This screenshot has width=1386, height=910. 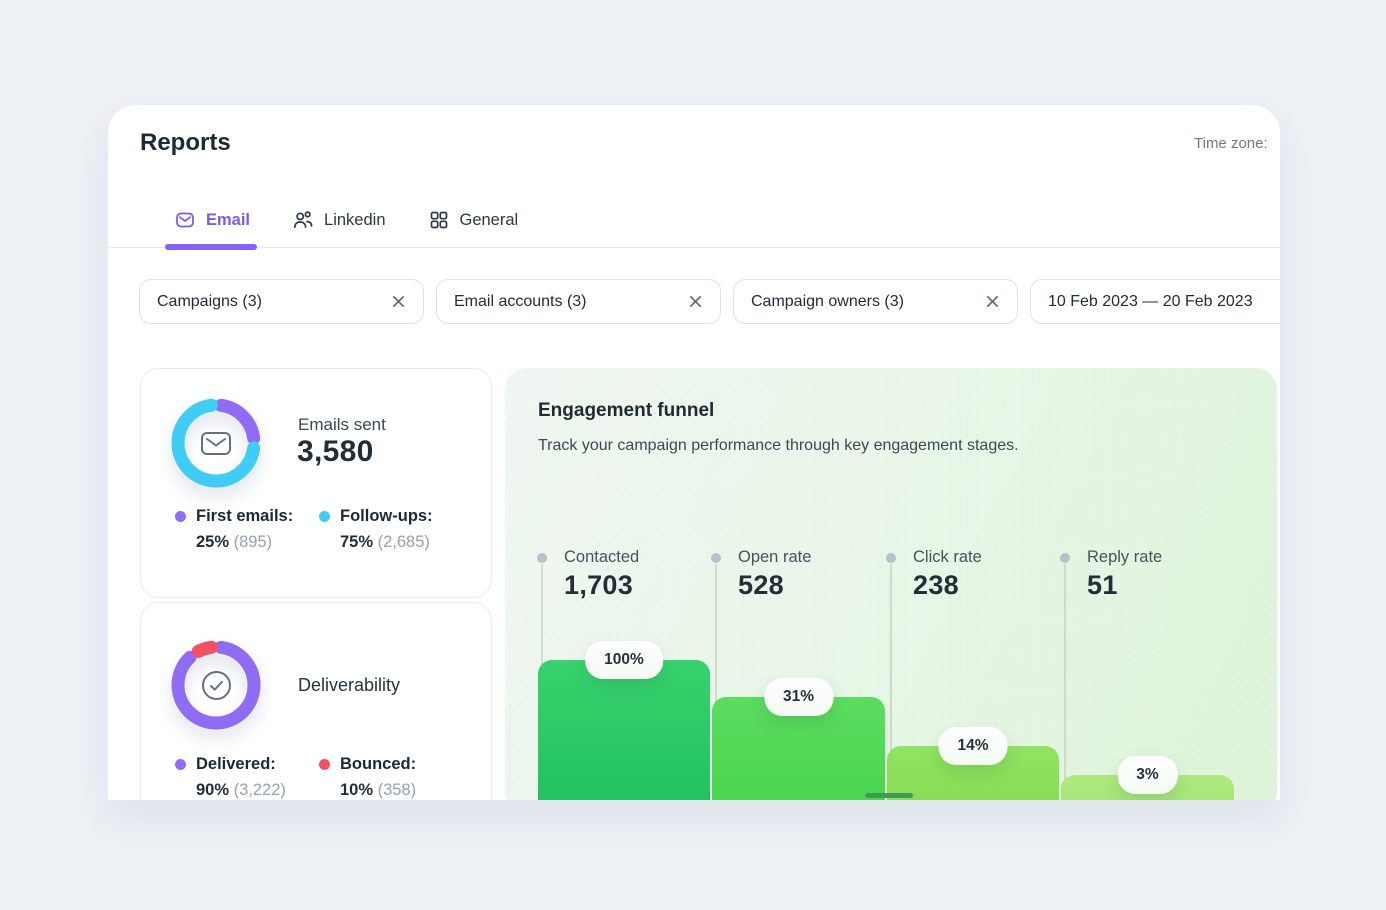 What do you see at coordinates (1102, 585) in the screenshot?
I see `stage-value-reply-rate: 51` at bounding box center [1102, 585].